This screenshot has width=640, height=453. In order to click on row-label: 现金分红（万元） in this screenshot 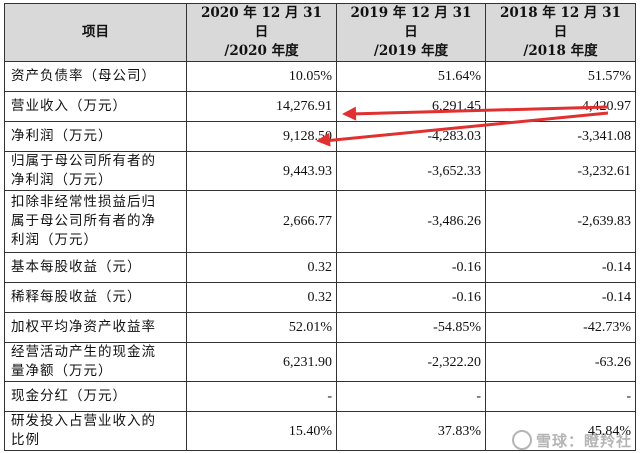, I will do `click(95, 396)`.